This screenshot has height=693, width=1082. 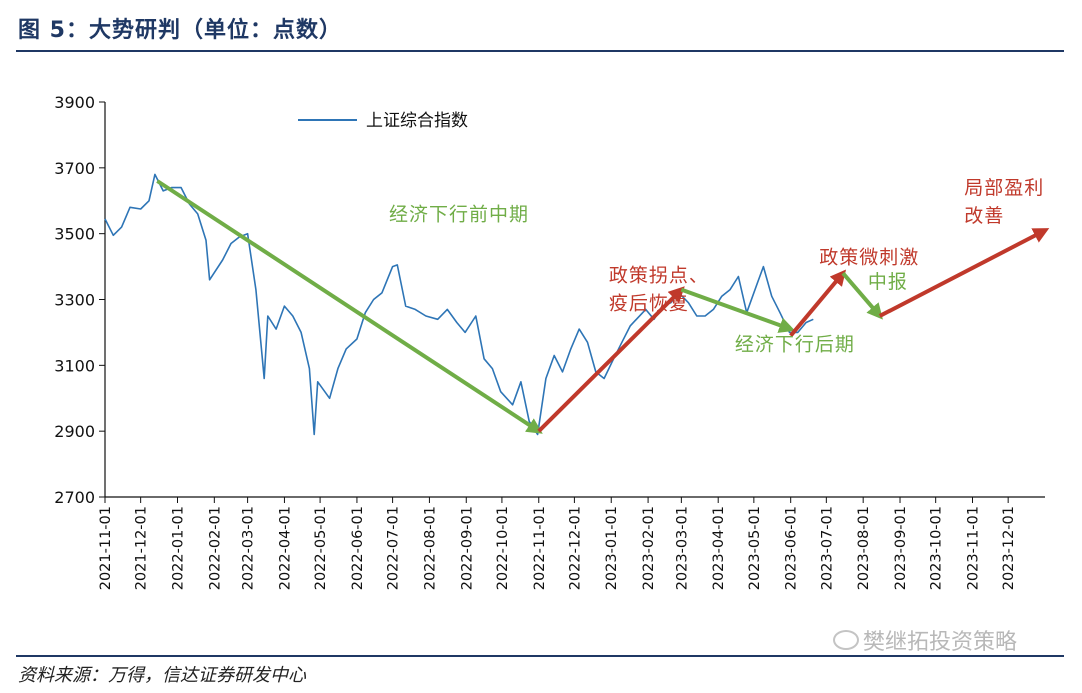 What do you see at coordinates (430, 548) in the screenshot?
I see `x-tick-label: 2022-08-01` at bounding box center [430, 548].